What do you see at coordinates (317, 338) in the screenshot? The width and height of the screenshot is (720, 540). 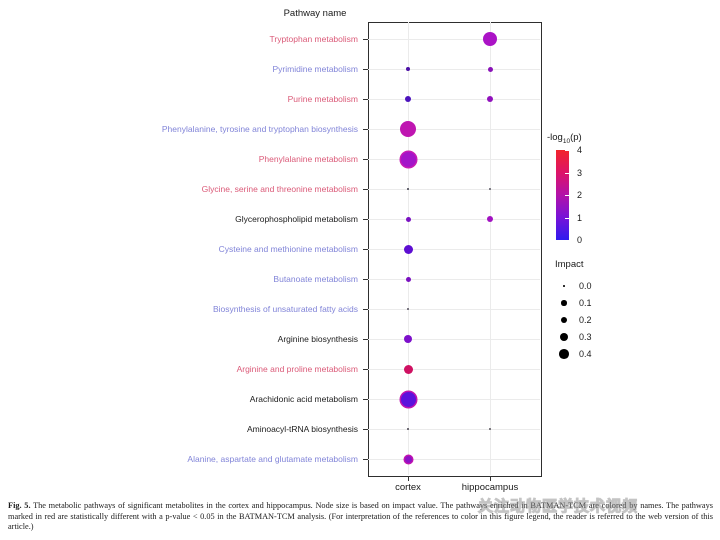 I see `pathway-label: Arginine biosynthesis` at bounding box center [317, 338].